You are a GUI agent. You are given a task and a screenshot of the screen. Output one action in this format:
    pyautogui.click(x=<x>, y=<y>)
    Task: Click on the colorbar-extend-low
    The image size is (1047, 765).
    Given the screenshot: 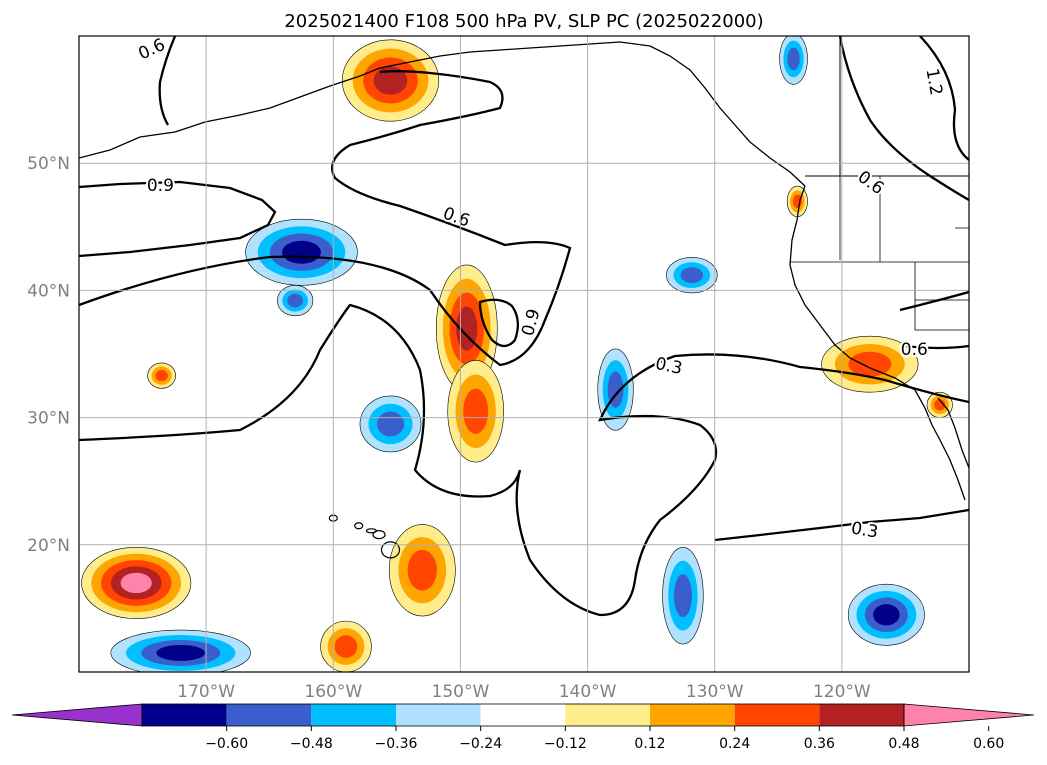 What is the action you would take?
    pyautogui.click(x=77, y=715)
    